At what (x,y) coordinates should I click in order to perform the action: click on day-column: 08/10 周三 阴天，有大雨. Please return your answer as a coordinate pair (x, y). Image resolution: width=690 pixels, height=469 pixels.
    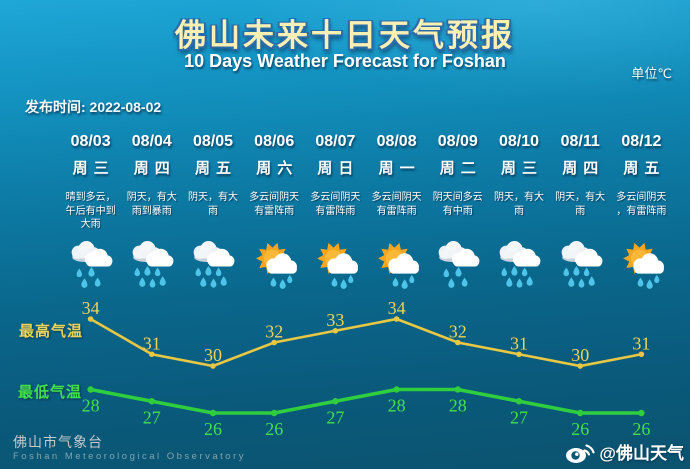
    Looking at the image, I should click on (518, 211).